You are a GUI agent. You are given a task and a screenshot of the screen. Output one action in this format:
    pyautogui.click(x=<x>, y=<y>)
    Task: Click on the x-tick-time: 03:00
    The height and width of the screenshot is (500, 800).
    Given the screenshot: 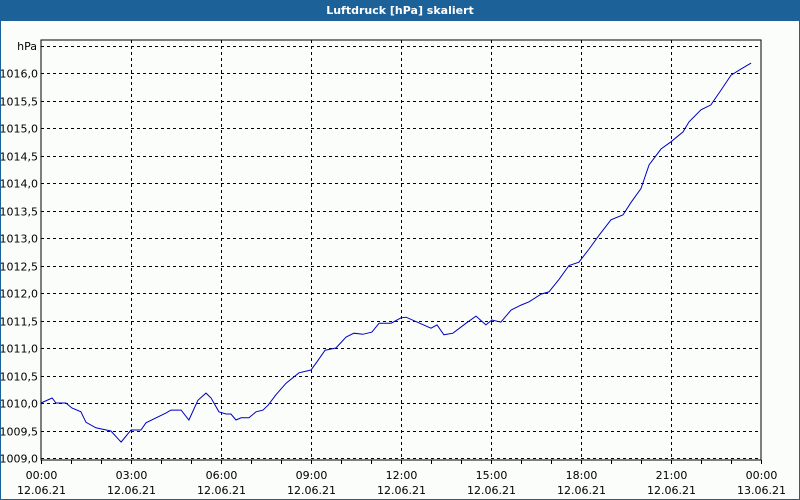 What is the action you would take?
    pyautogui.click(x=132, y=475)
    